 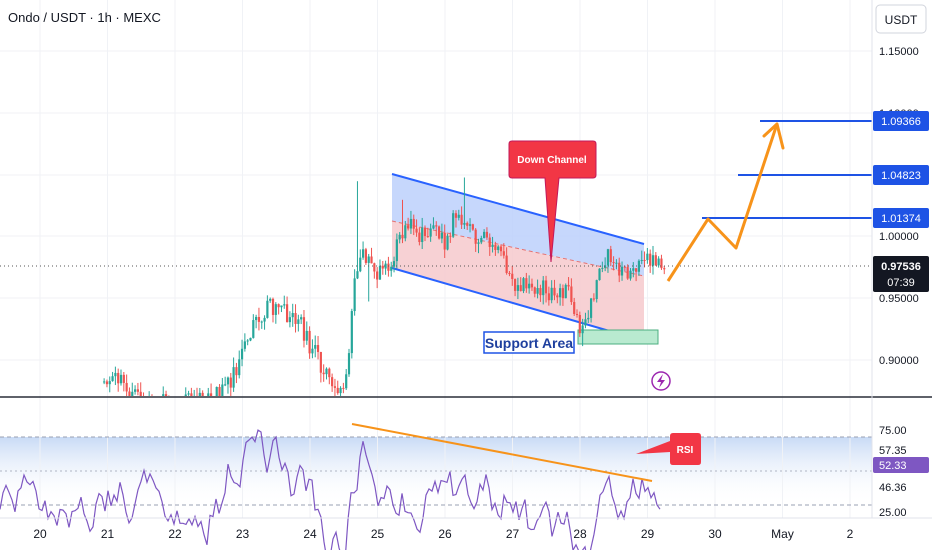 I want to click on rsi-trendline, so click(x=502, y=452).